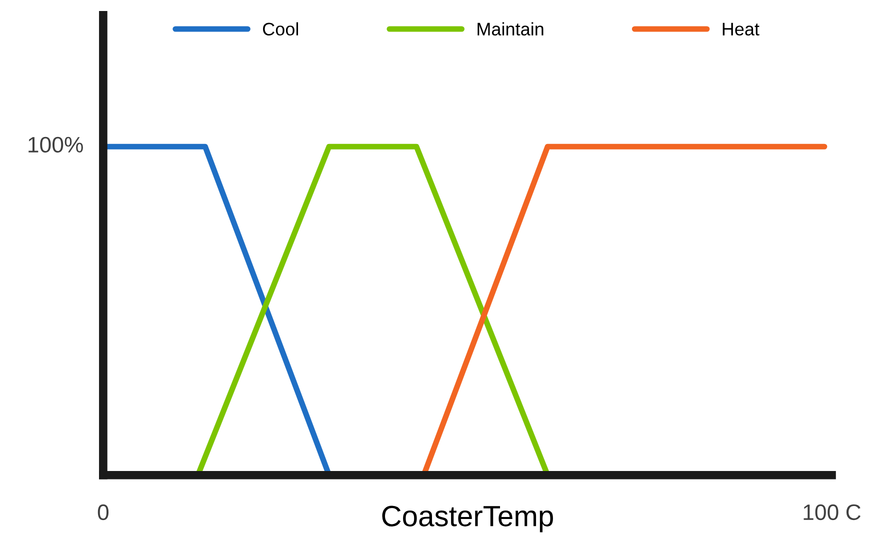  What do you see at coordinates (832, 512) in the screenshot?
I see `x-tick-label: 100 C` at bounding box center [832, 512].